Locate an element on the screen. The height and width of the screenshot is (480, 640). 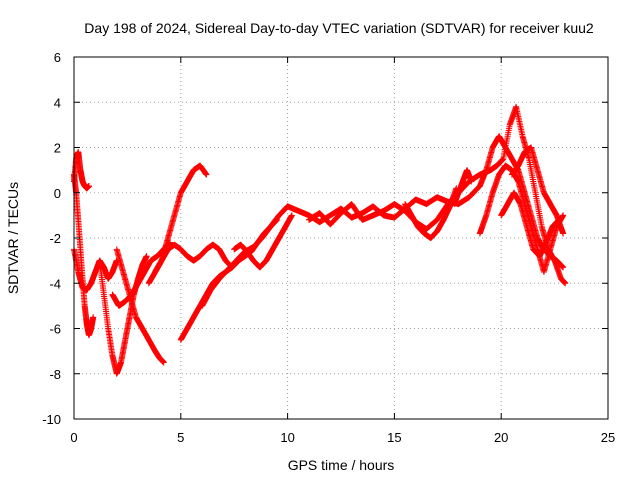
series-trace-late-d is located at coordinates (537, 190).